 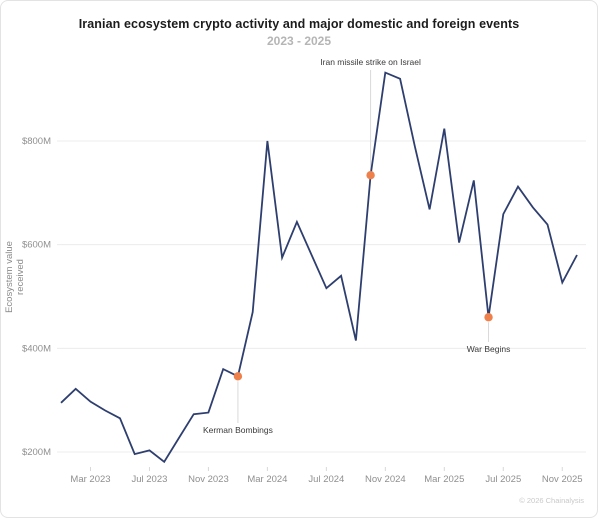 What do you see at coordinates (444, 479) in the screenshot?
I see `x-tick-label: Mar 2025` at bounding box center [444, 479].